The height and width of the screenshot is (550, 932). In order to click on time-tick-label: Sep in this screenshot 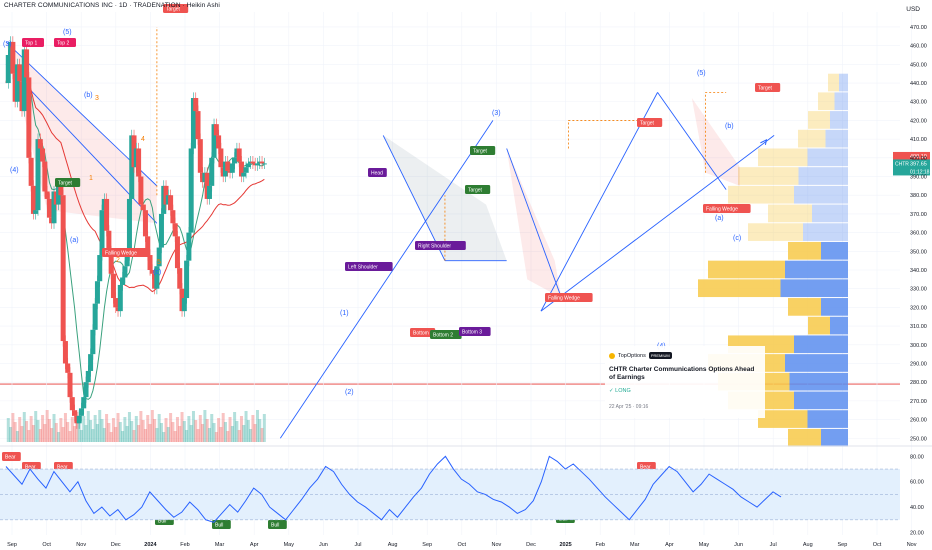, I will do `click(843, 545)`.